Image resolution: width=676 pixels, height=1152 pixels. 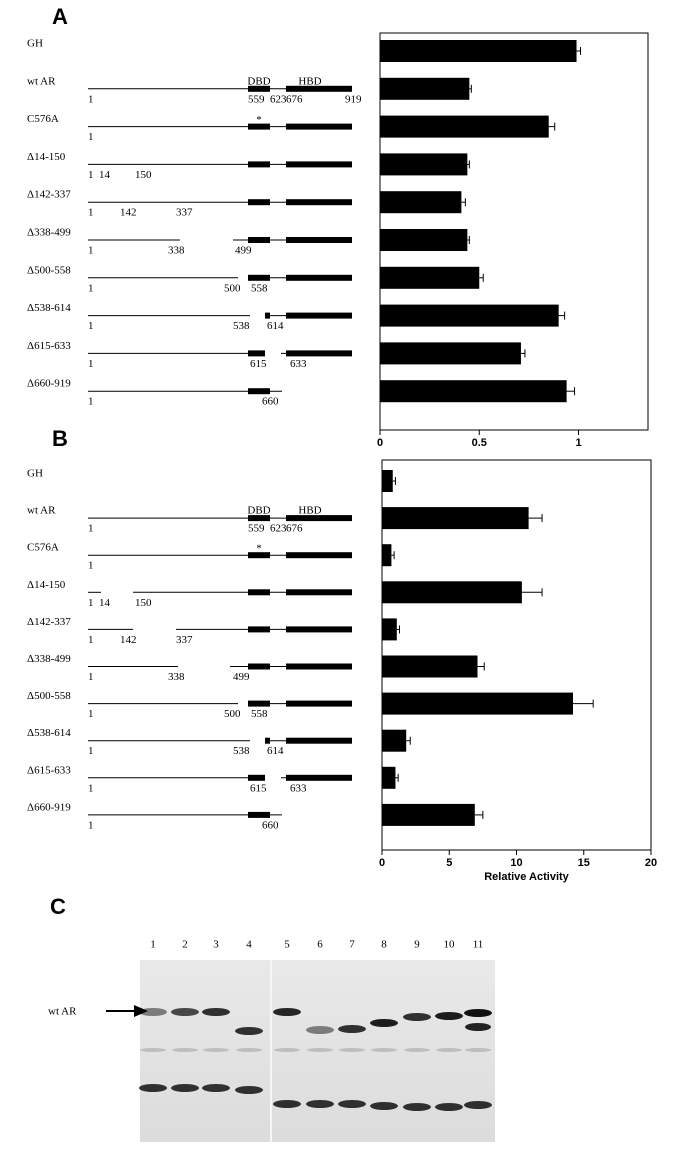 I want to click on lane-label: 11, so click(x=478, y=945).